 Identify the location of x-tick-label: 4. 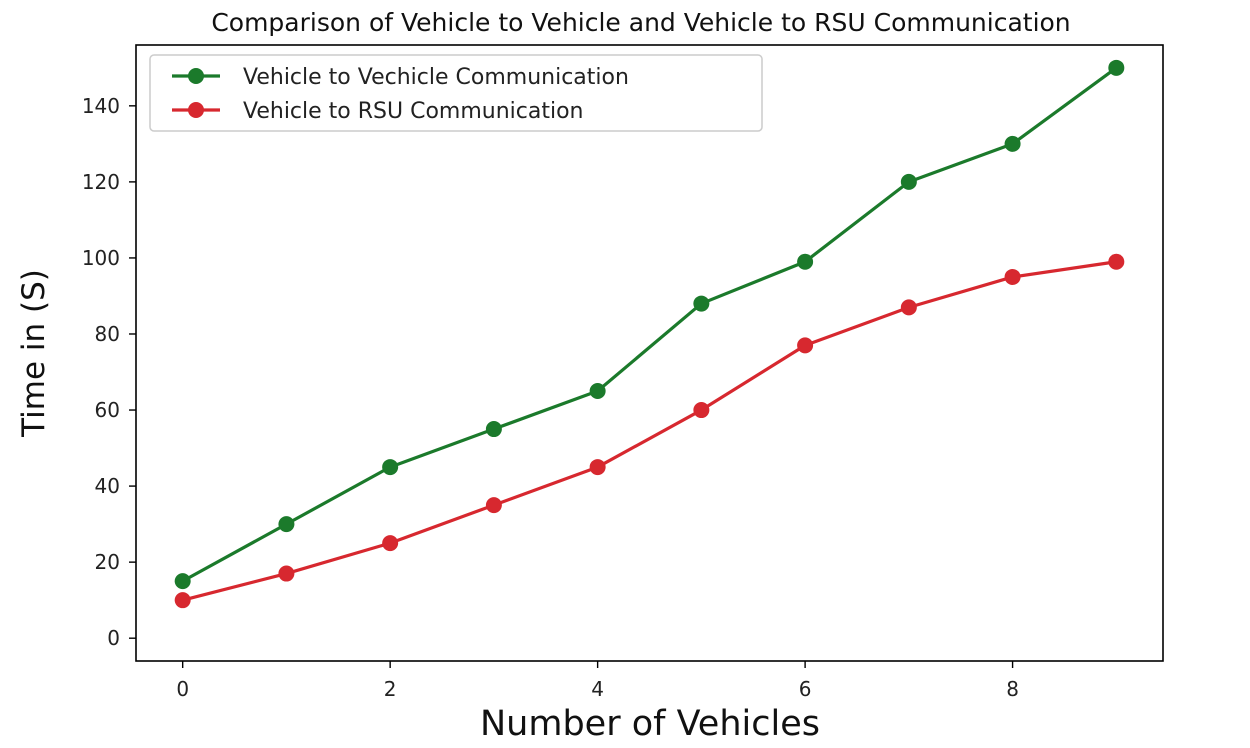
(597, 689).